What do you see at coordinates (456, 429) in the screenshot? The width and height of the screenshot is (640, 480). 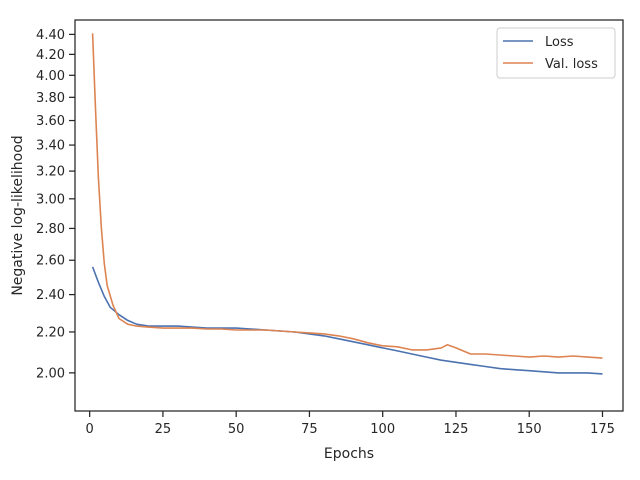 I see `x-tick-label: 125` at bounding box center [456, 429].